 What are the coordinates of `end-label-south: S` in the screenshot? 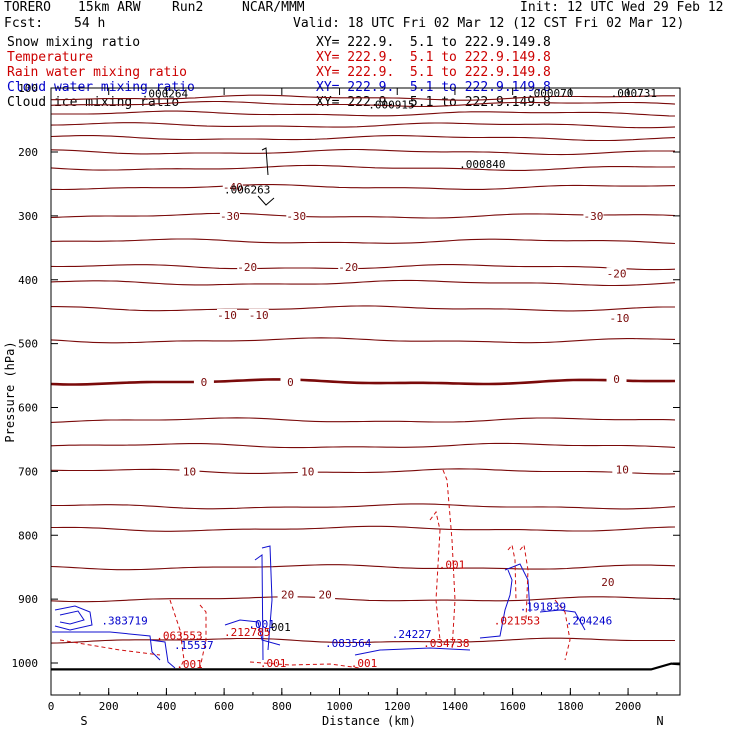 It's located at (83, 721).